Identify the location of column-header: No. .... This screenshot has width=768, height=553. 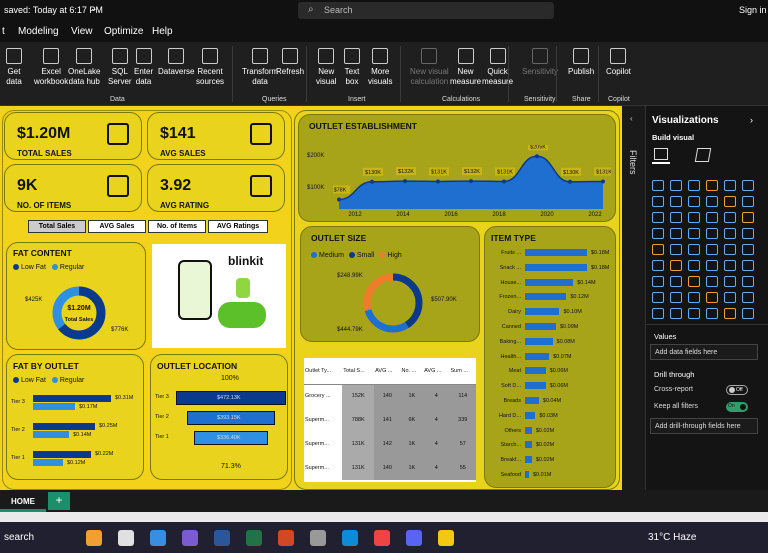
(412, 371).